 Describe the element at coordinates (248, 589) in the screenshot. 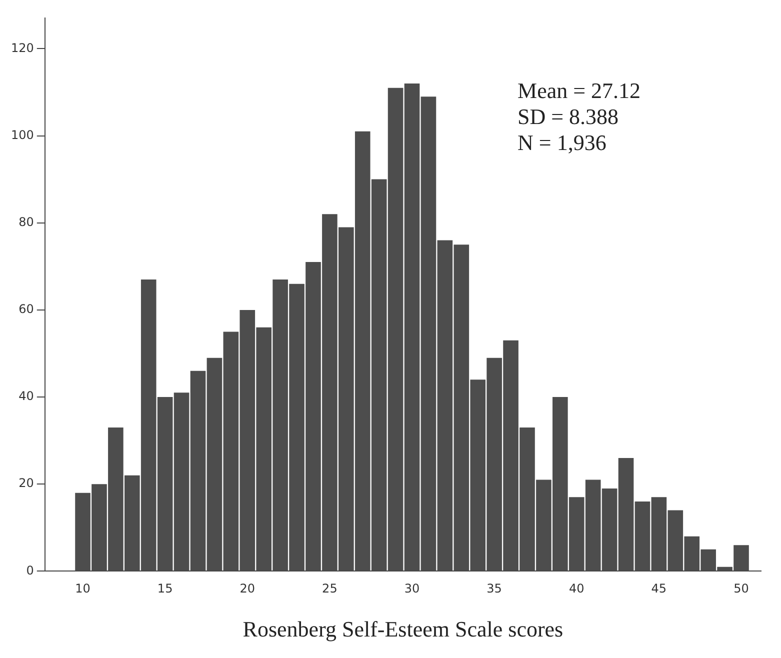

I see `x-tick-label: 20` at that location.